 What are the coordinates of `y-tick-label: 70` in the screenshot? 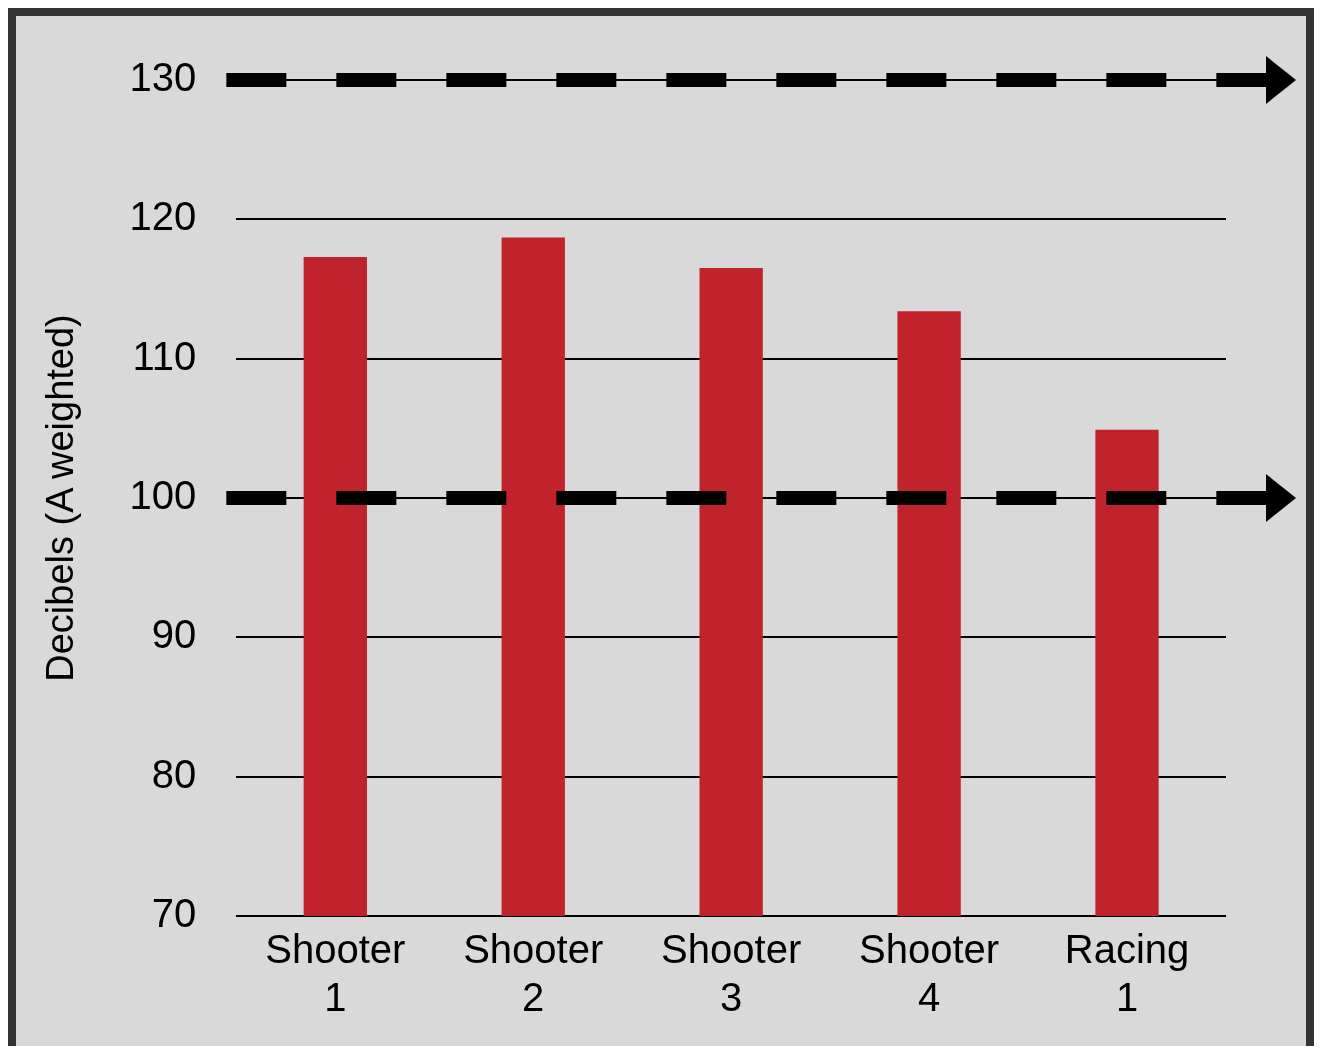 It's located at (174, 913).